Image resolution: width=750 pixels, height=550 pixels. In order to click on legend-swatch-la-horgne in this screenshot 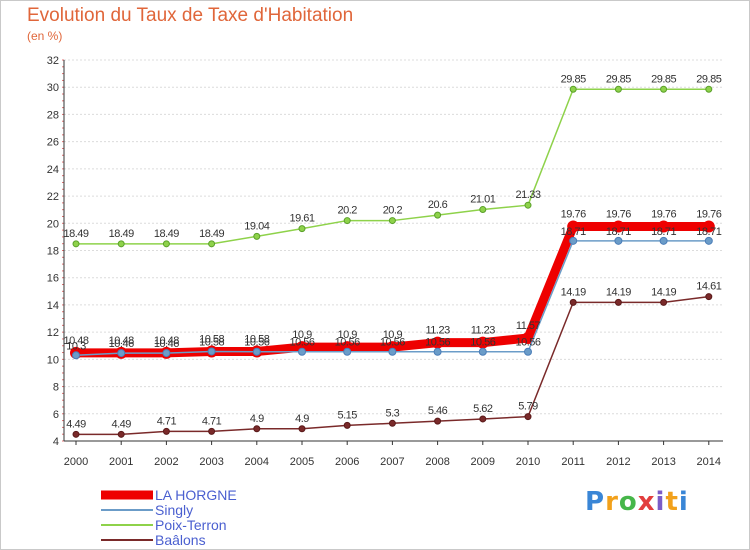, I will do `click(127, 495)`.